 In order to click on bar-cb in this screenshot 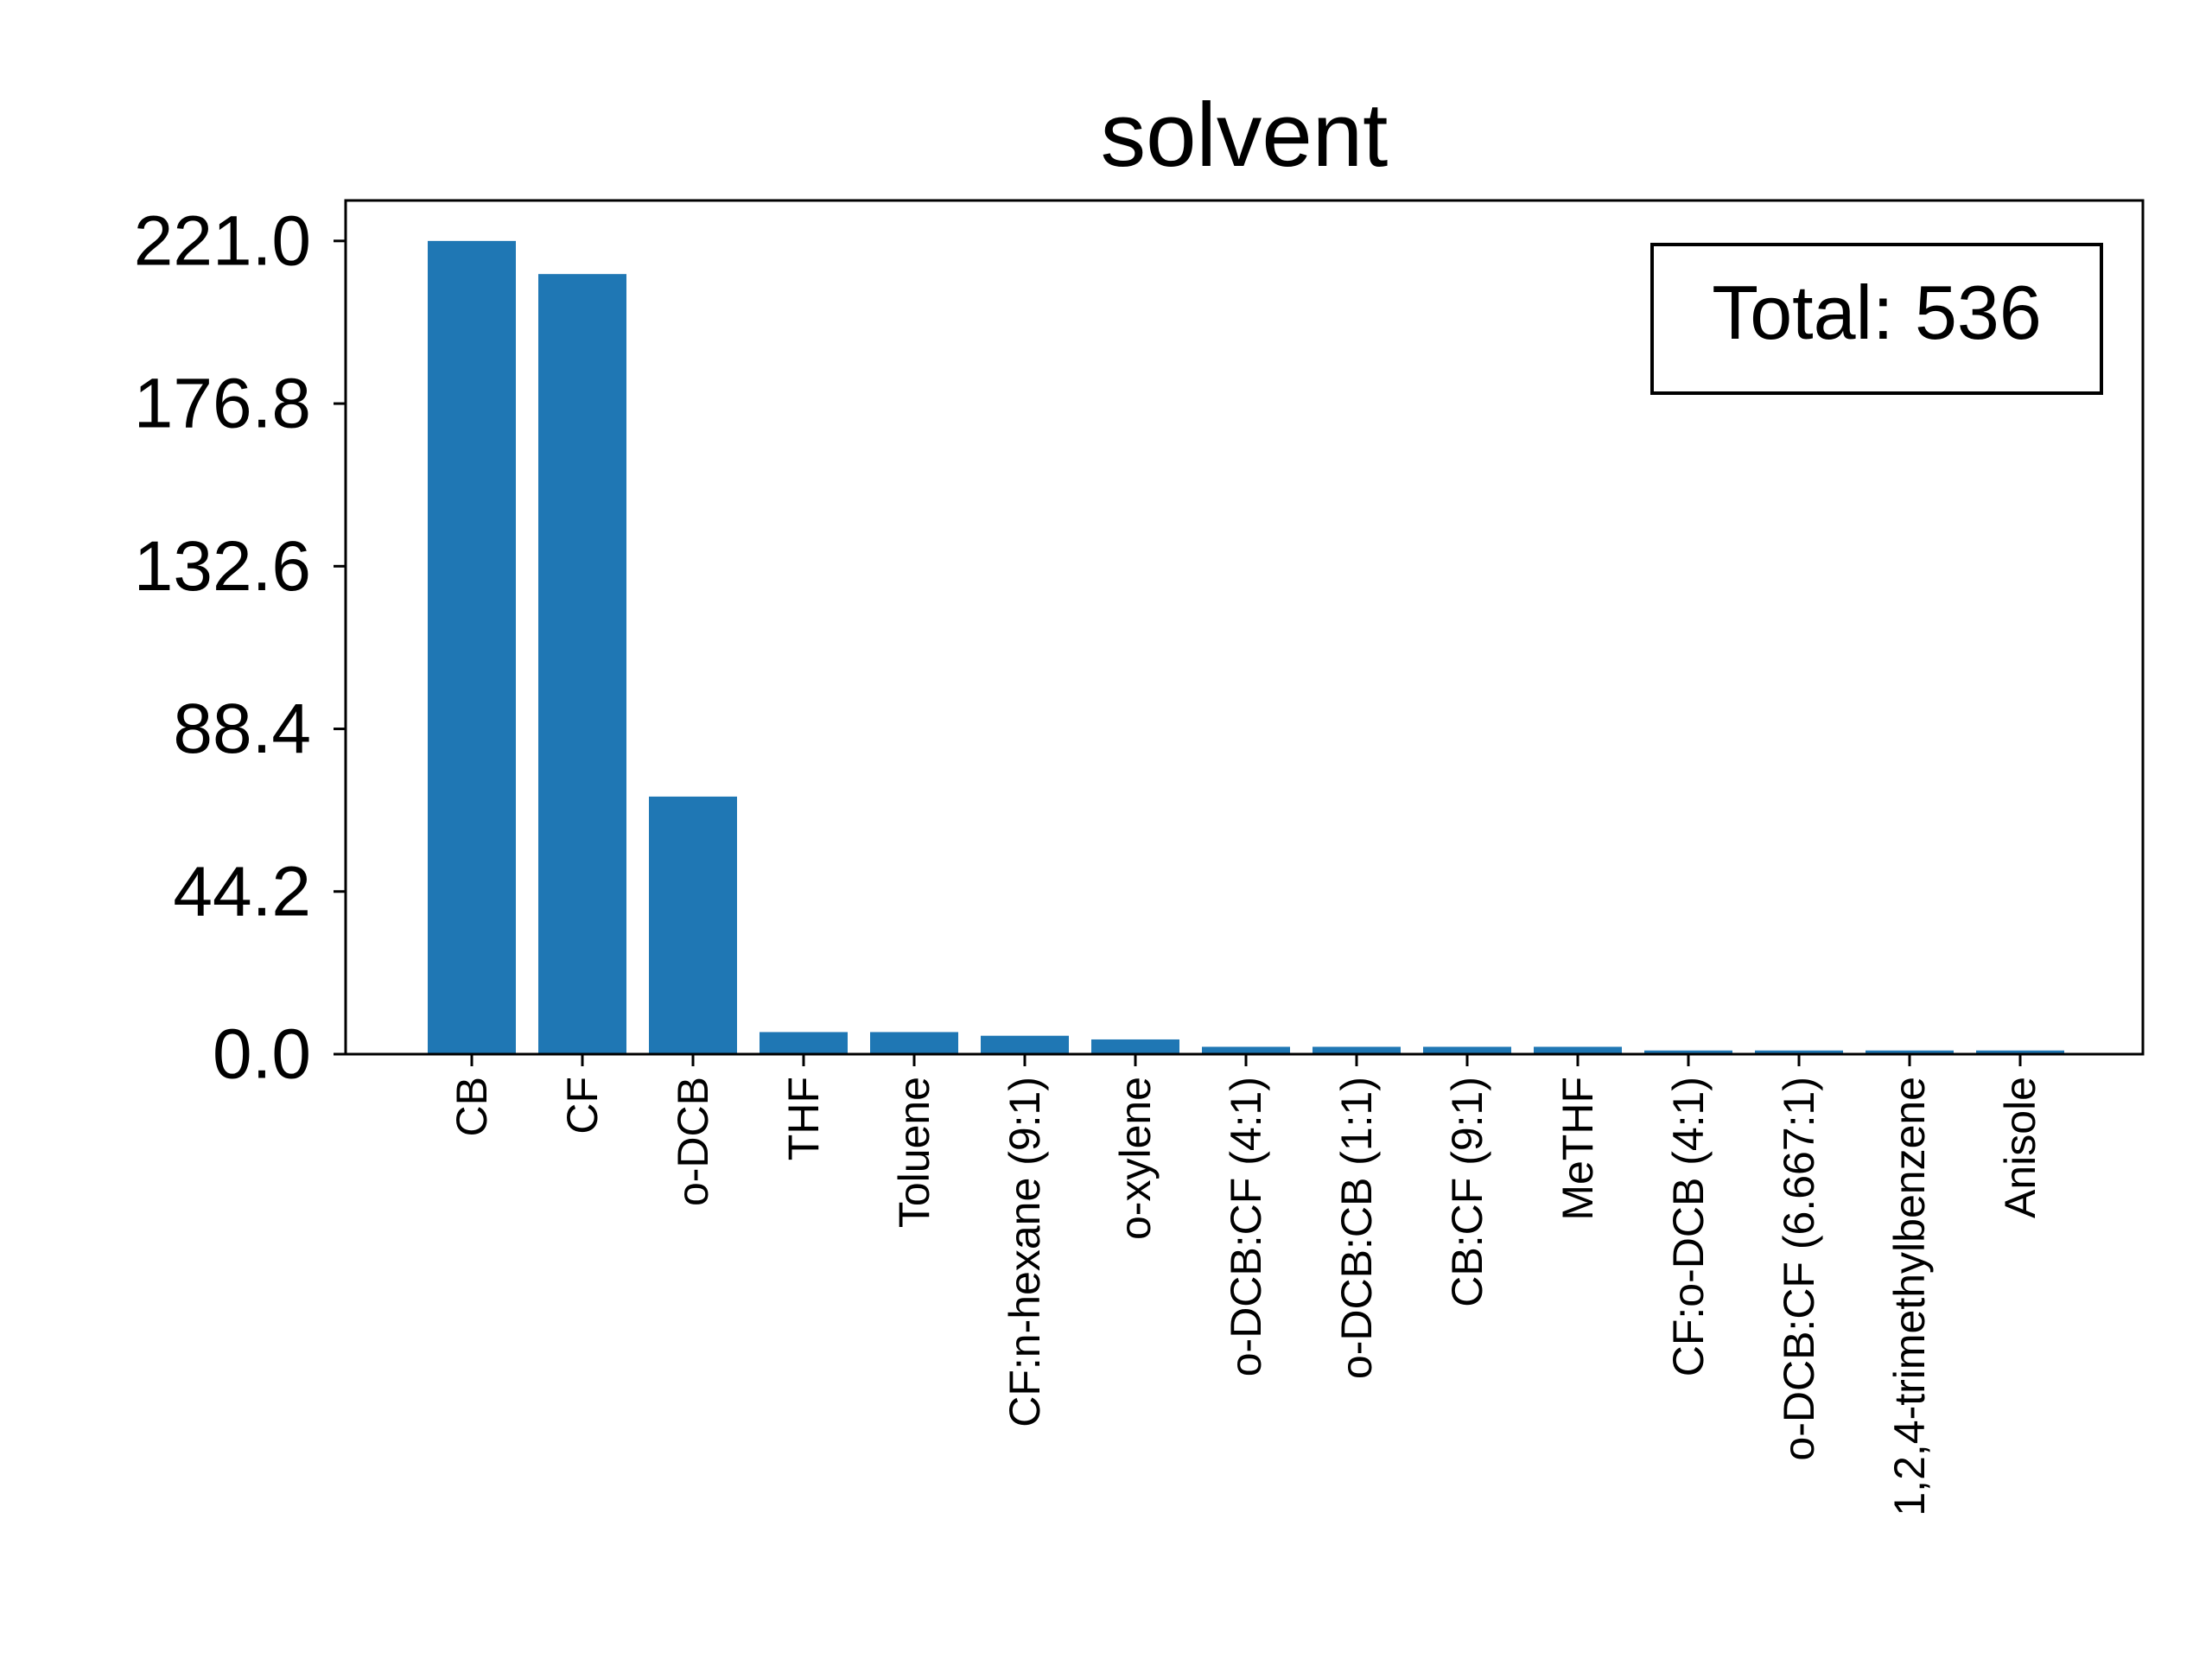, I will do `click(472, 647)`.